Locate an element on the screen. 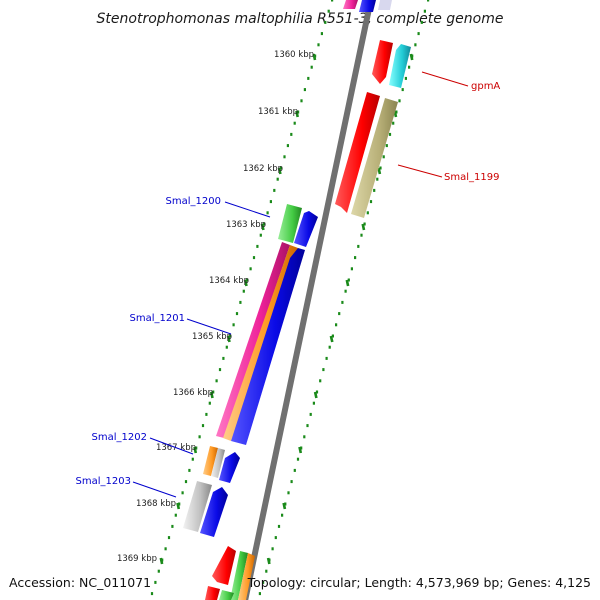 The image size is (600, 600). gene-label-smal-1201: Smal_1201 is located at coordinates (157, 318).